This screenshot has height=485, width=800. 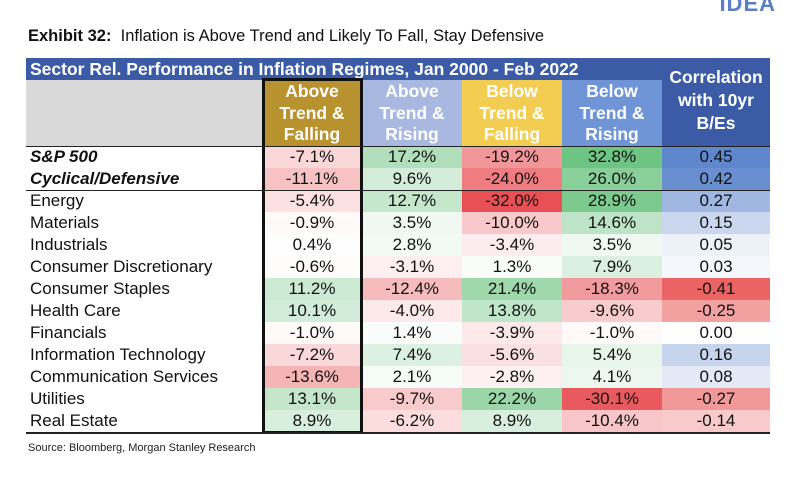 What do you see at coordinates (68, 332) in the screenshot?
I see `row-label: Financials` at bounding box center [68, 332].